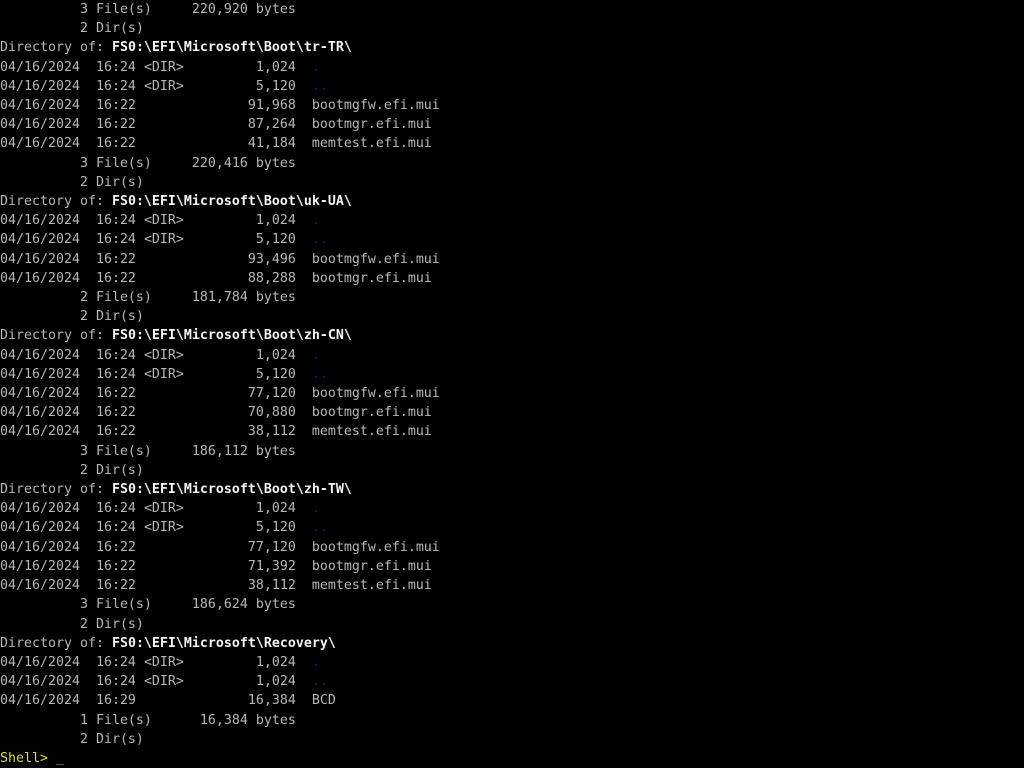  I want to click on shell-prompt-line: Shell> _, so click(512, 758).